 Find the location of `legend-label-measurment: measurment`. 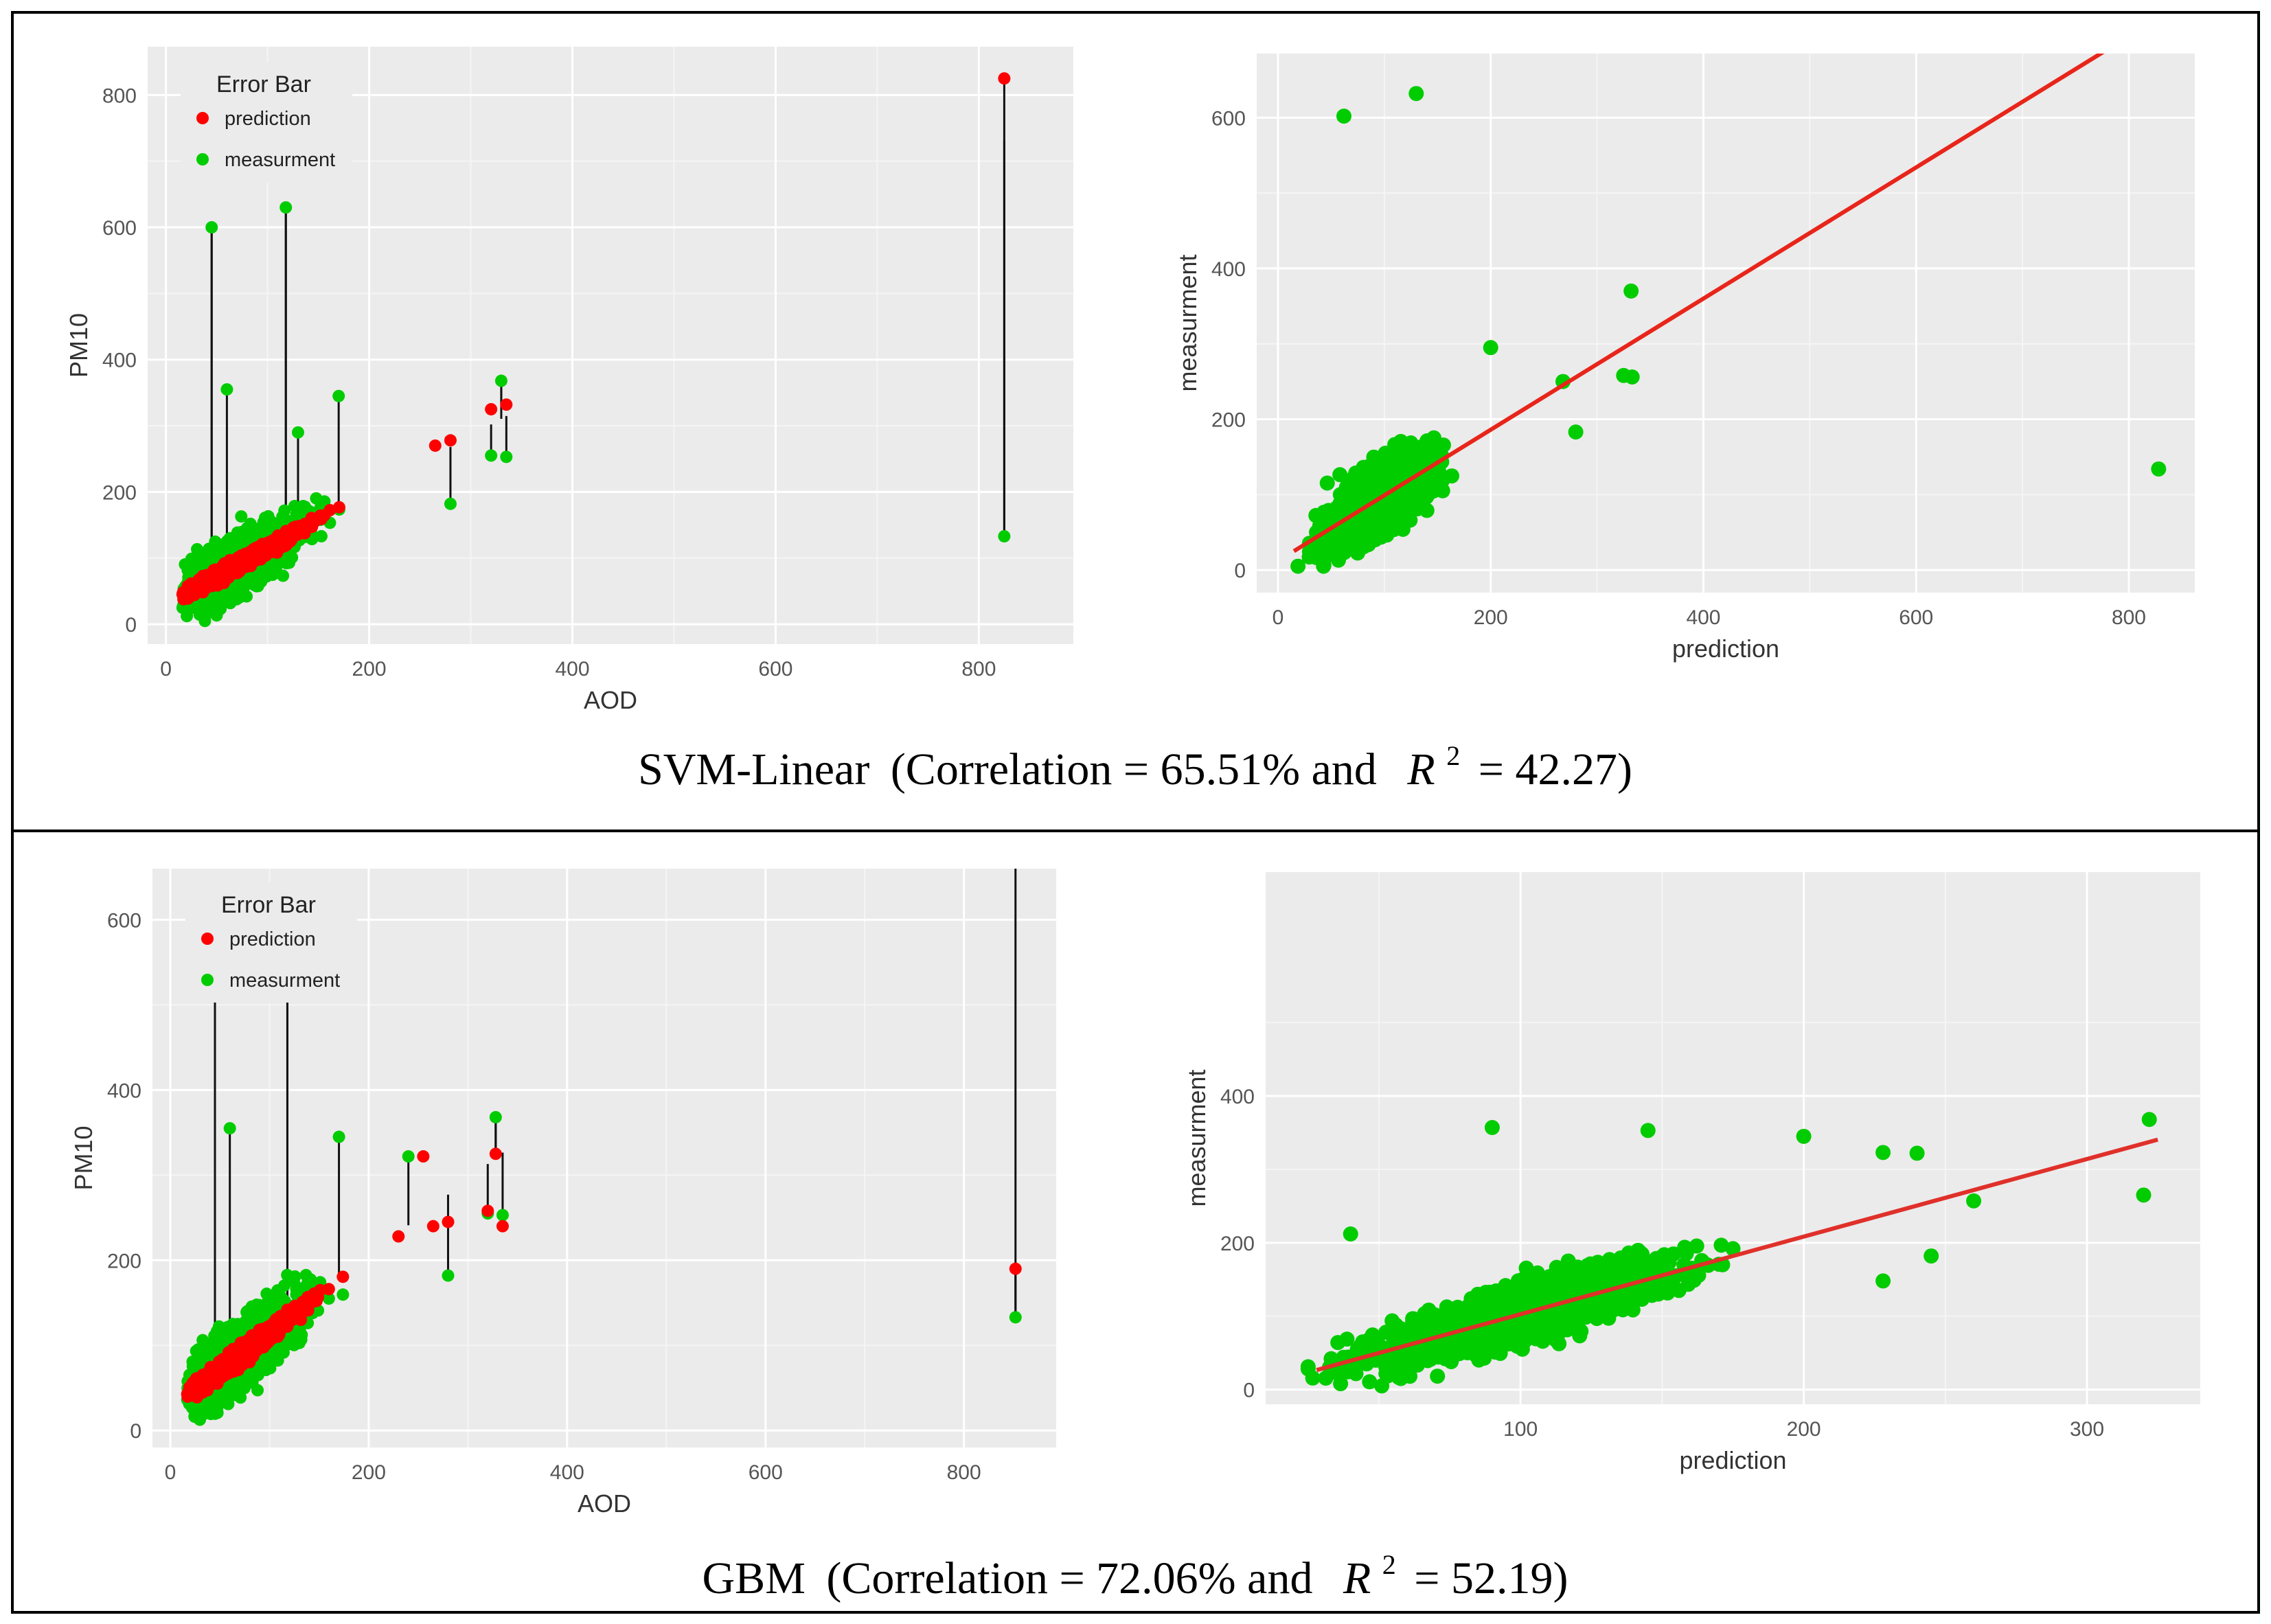

legend-label-measurment: measurment is located at coordinates (280, 160).